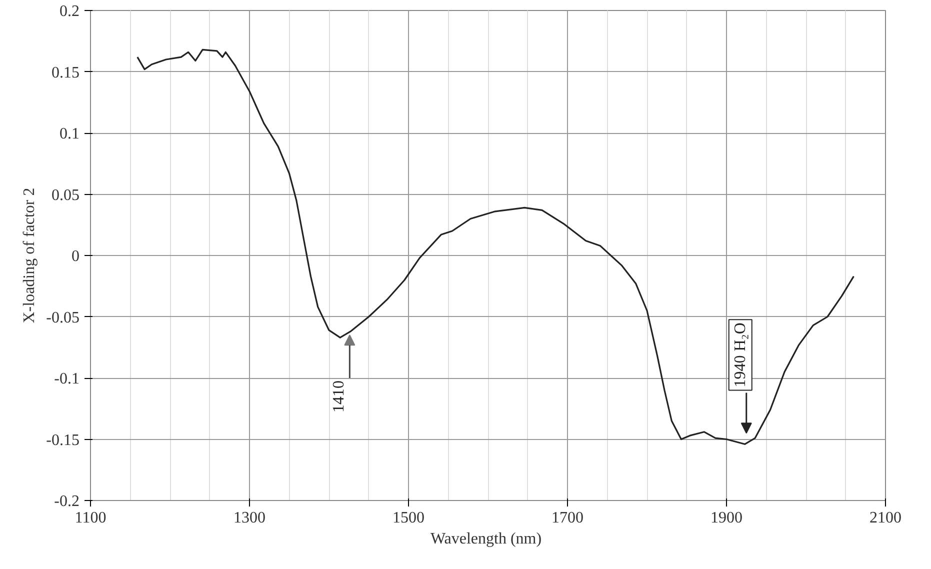 The width and height of the screenshot is (931, 569). I want to click on y-tick-label: -0.05, so click(63, 317).